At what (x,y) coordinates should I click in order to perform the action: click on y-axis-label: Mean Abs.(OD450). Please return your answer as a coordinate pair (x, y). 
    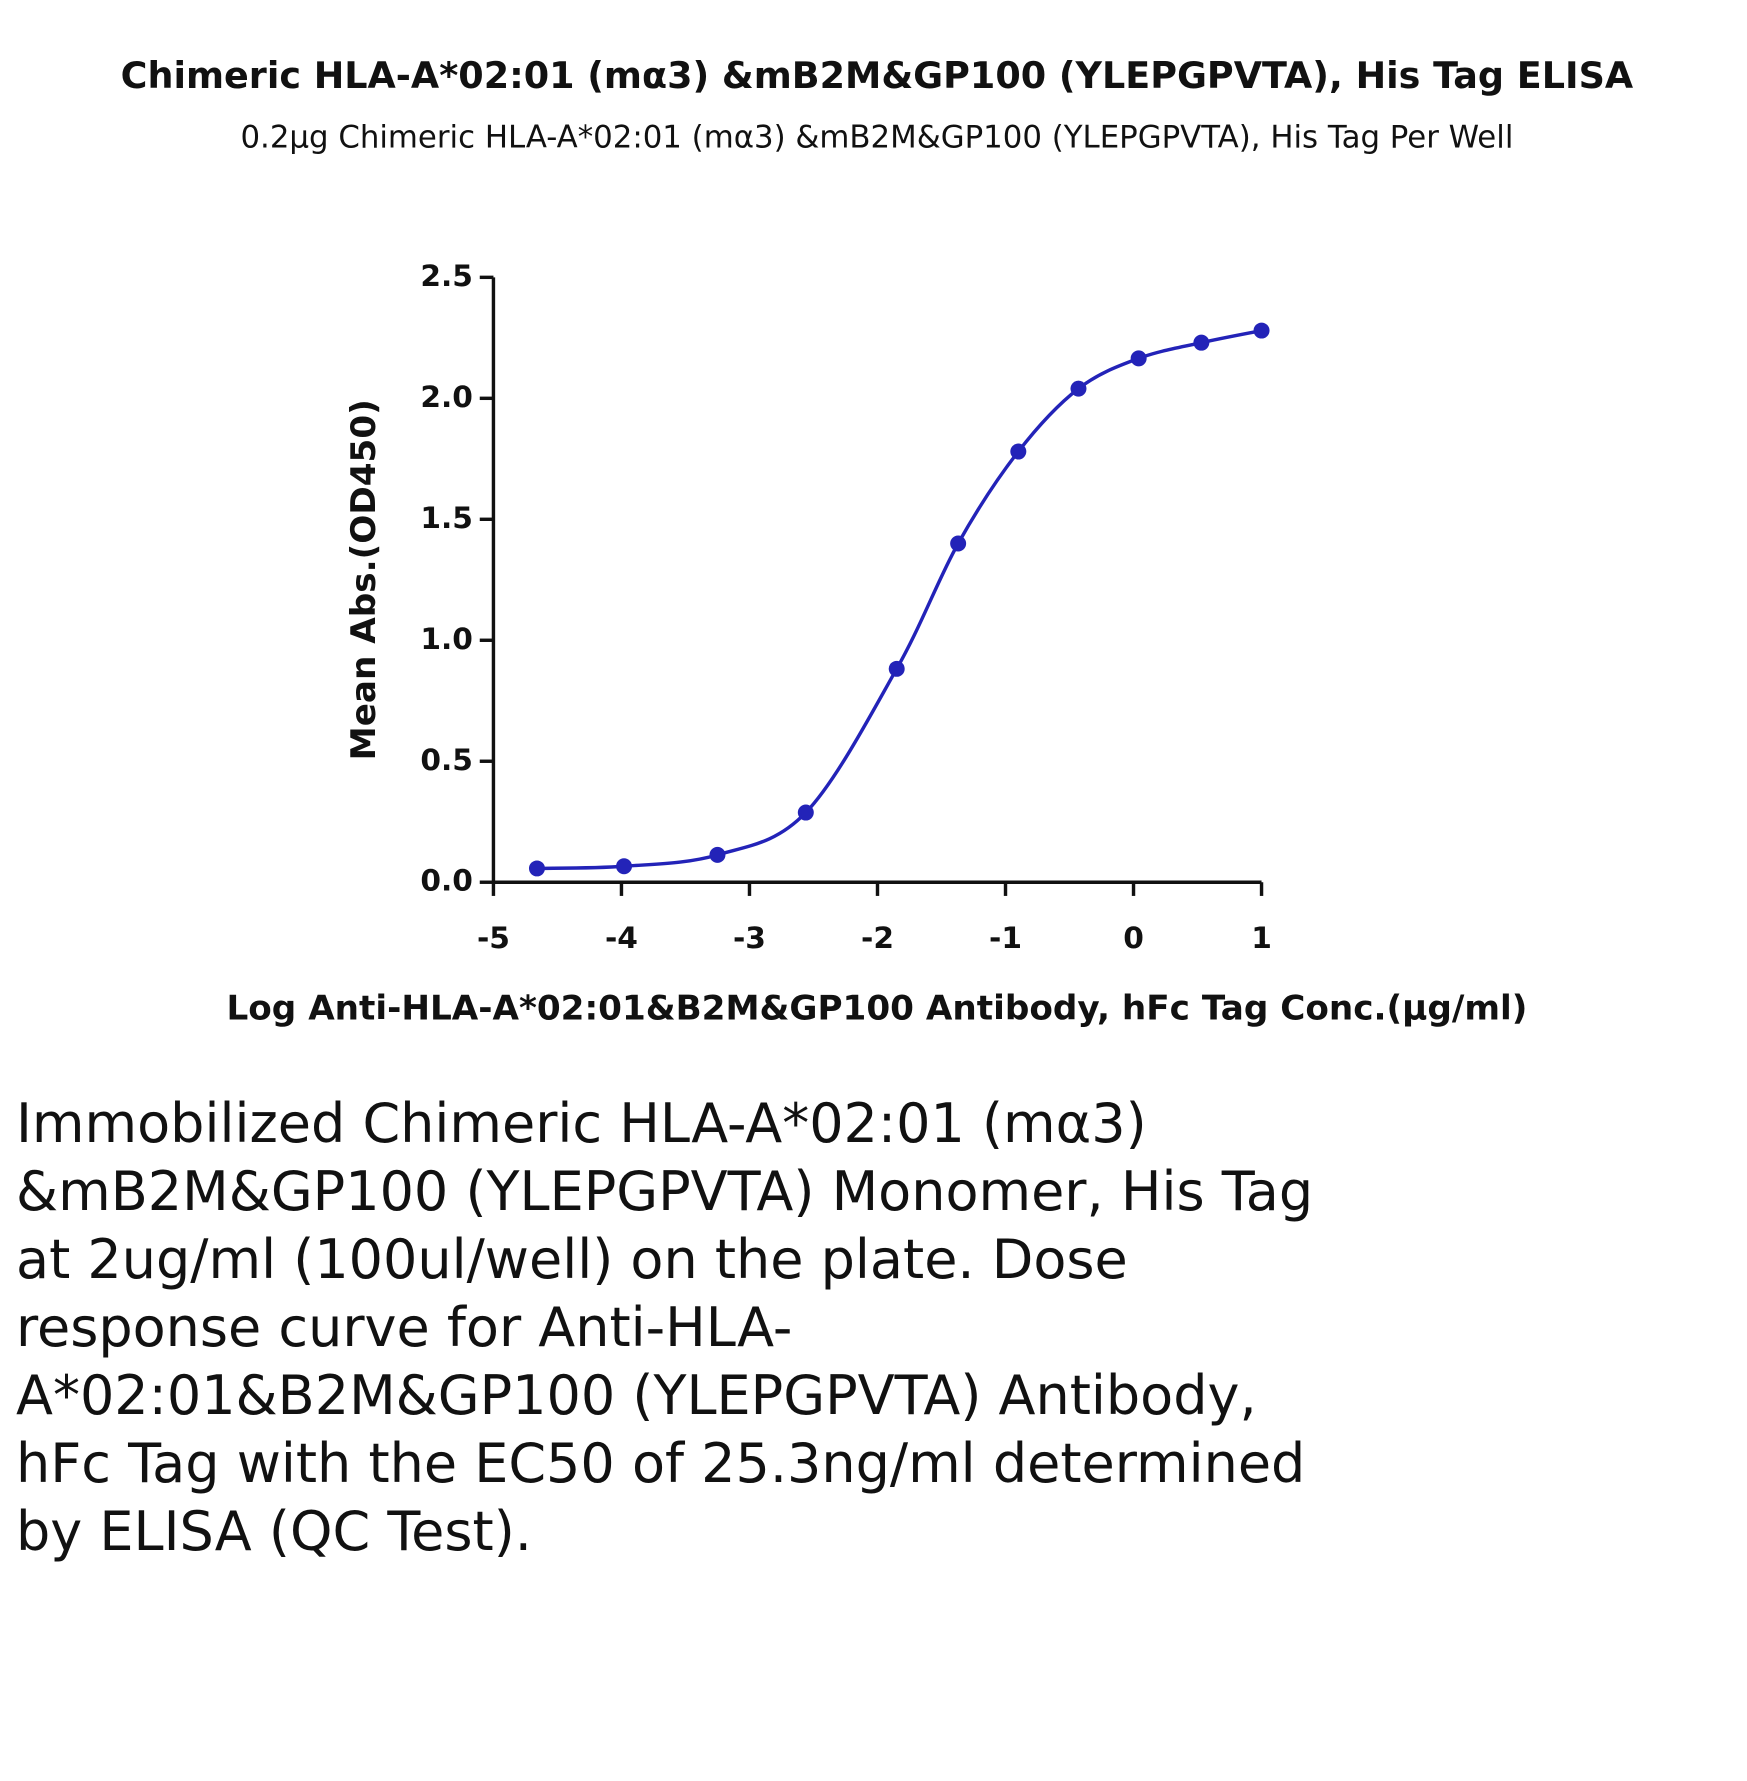
    Looking at the image, I should click on (364, 579).